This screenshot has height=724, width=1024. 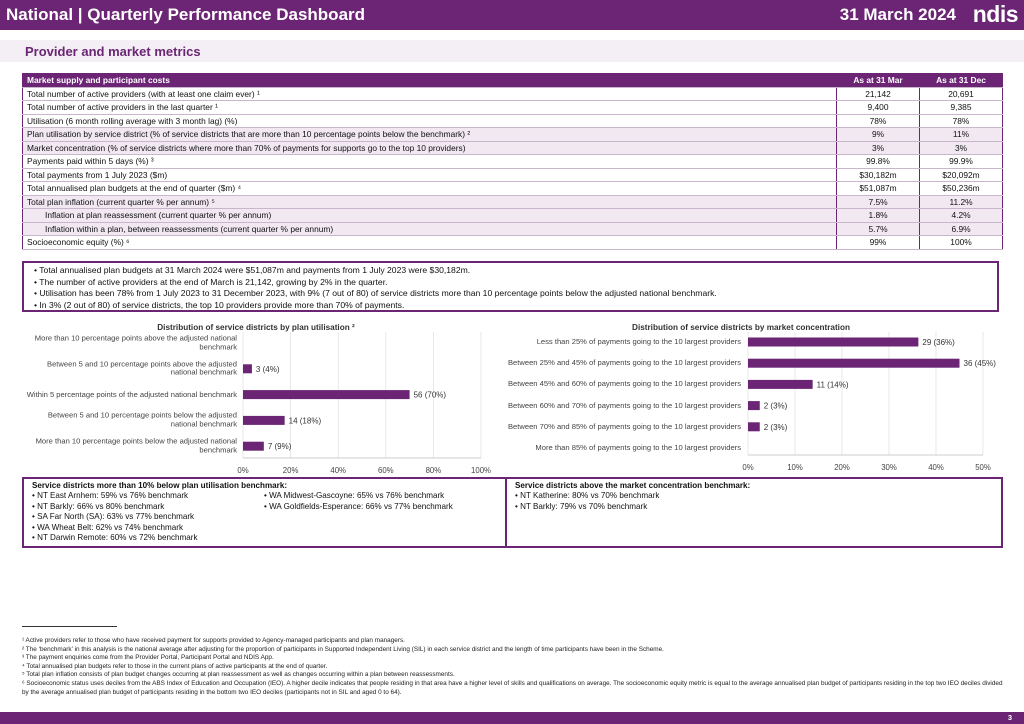 What do you see at coordinates (961, 134) in the screenshot?
I see `table-cell: 11%` at bounding box center [961, 134].